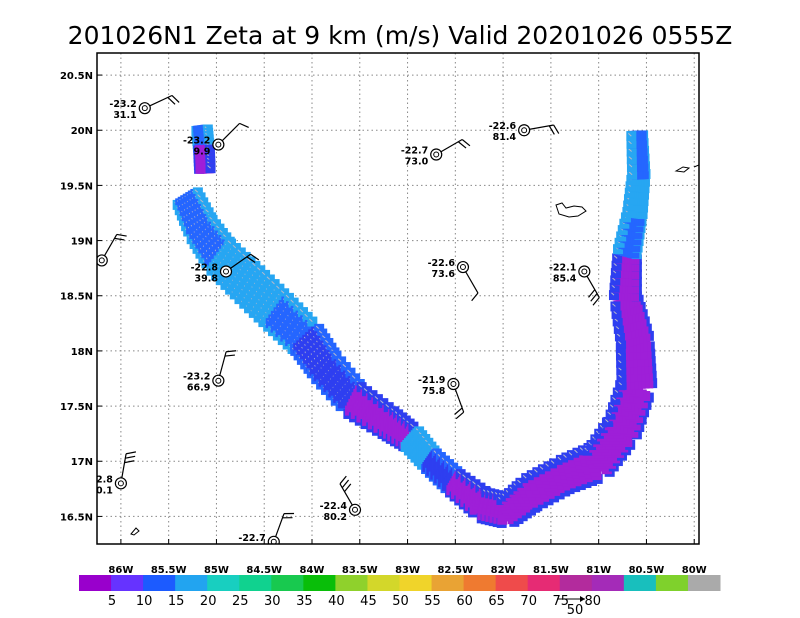  What do you see at coordinates (441, 397) in the screenshot?
I see `station-9: -21.975.8` at bounding box center [441, 397].